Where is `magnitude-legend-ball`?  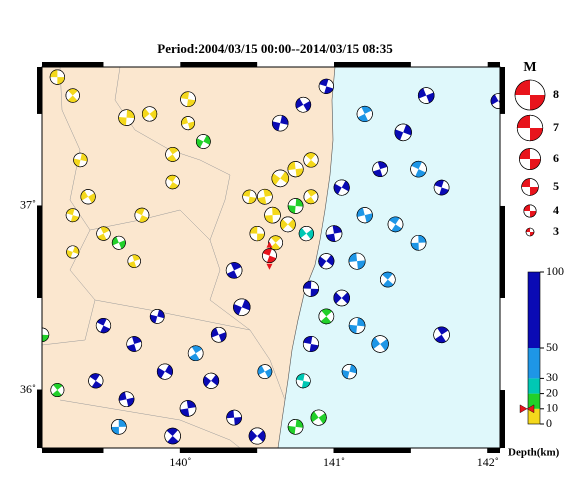 magnitude-legend-ball is located at coordinates (530, 187).